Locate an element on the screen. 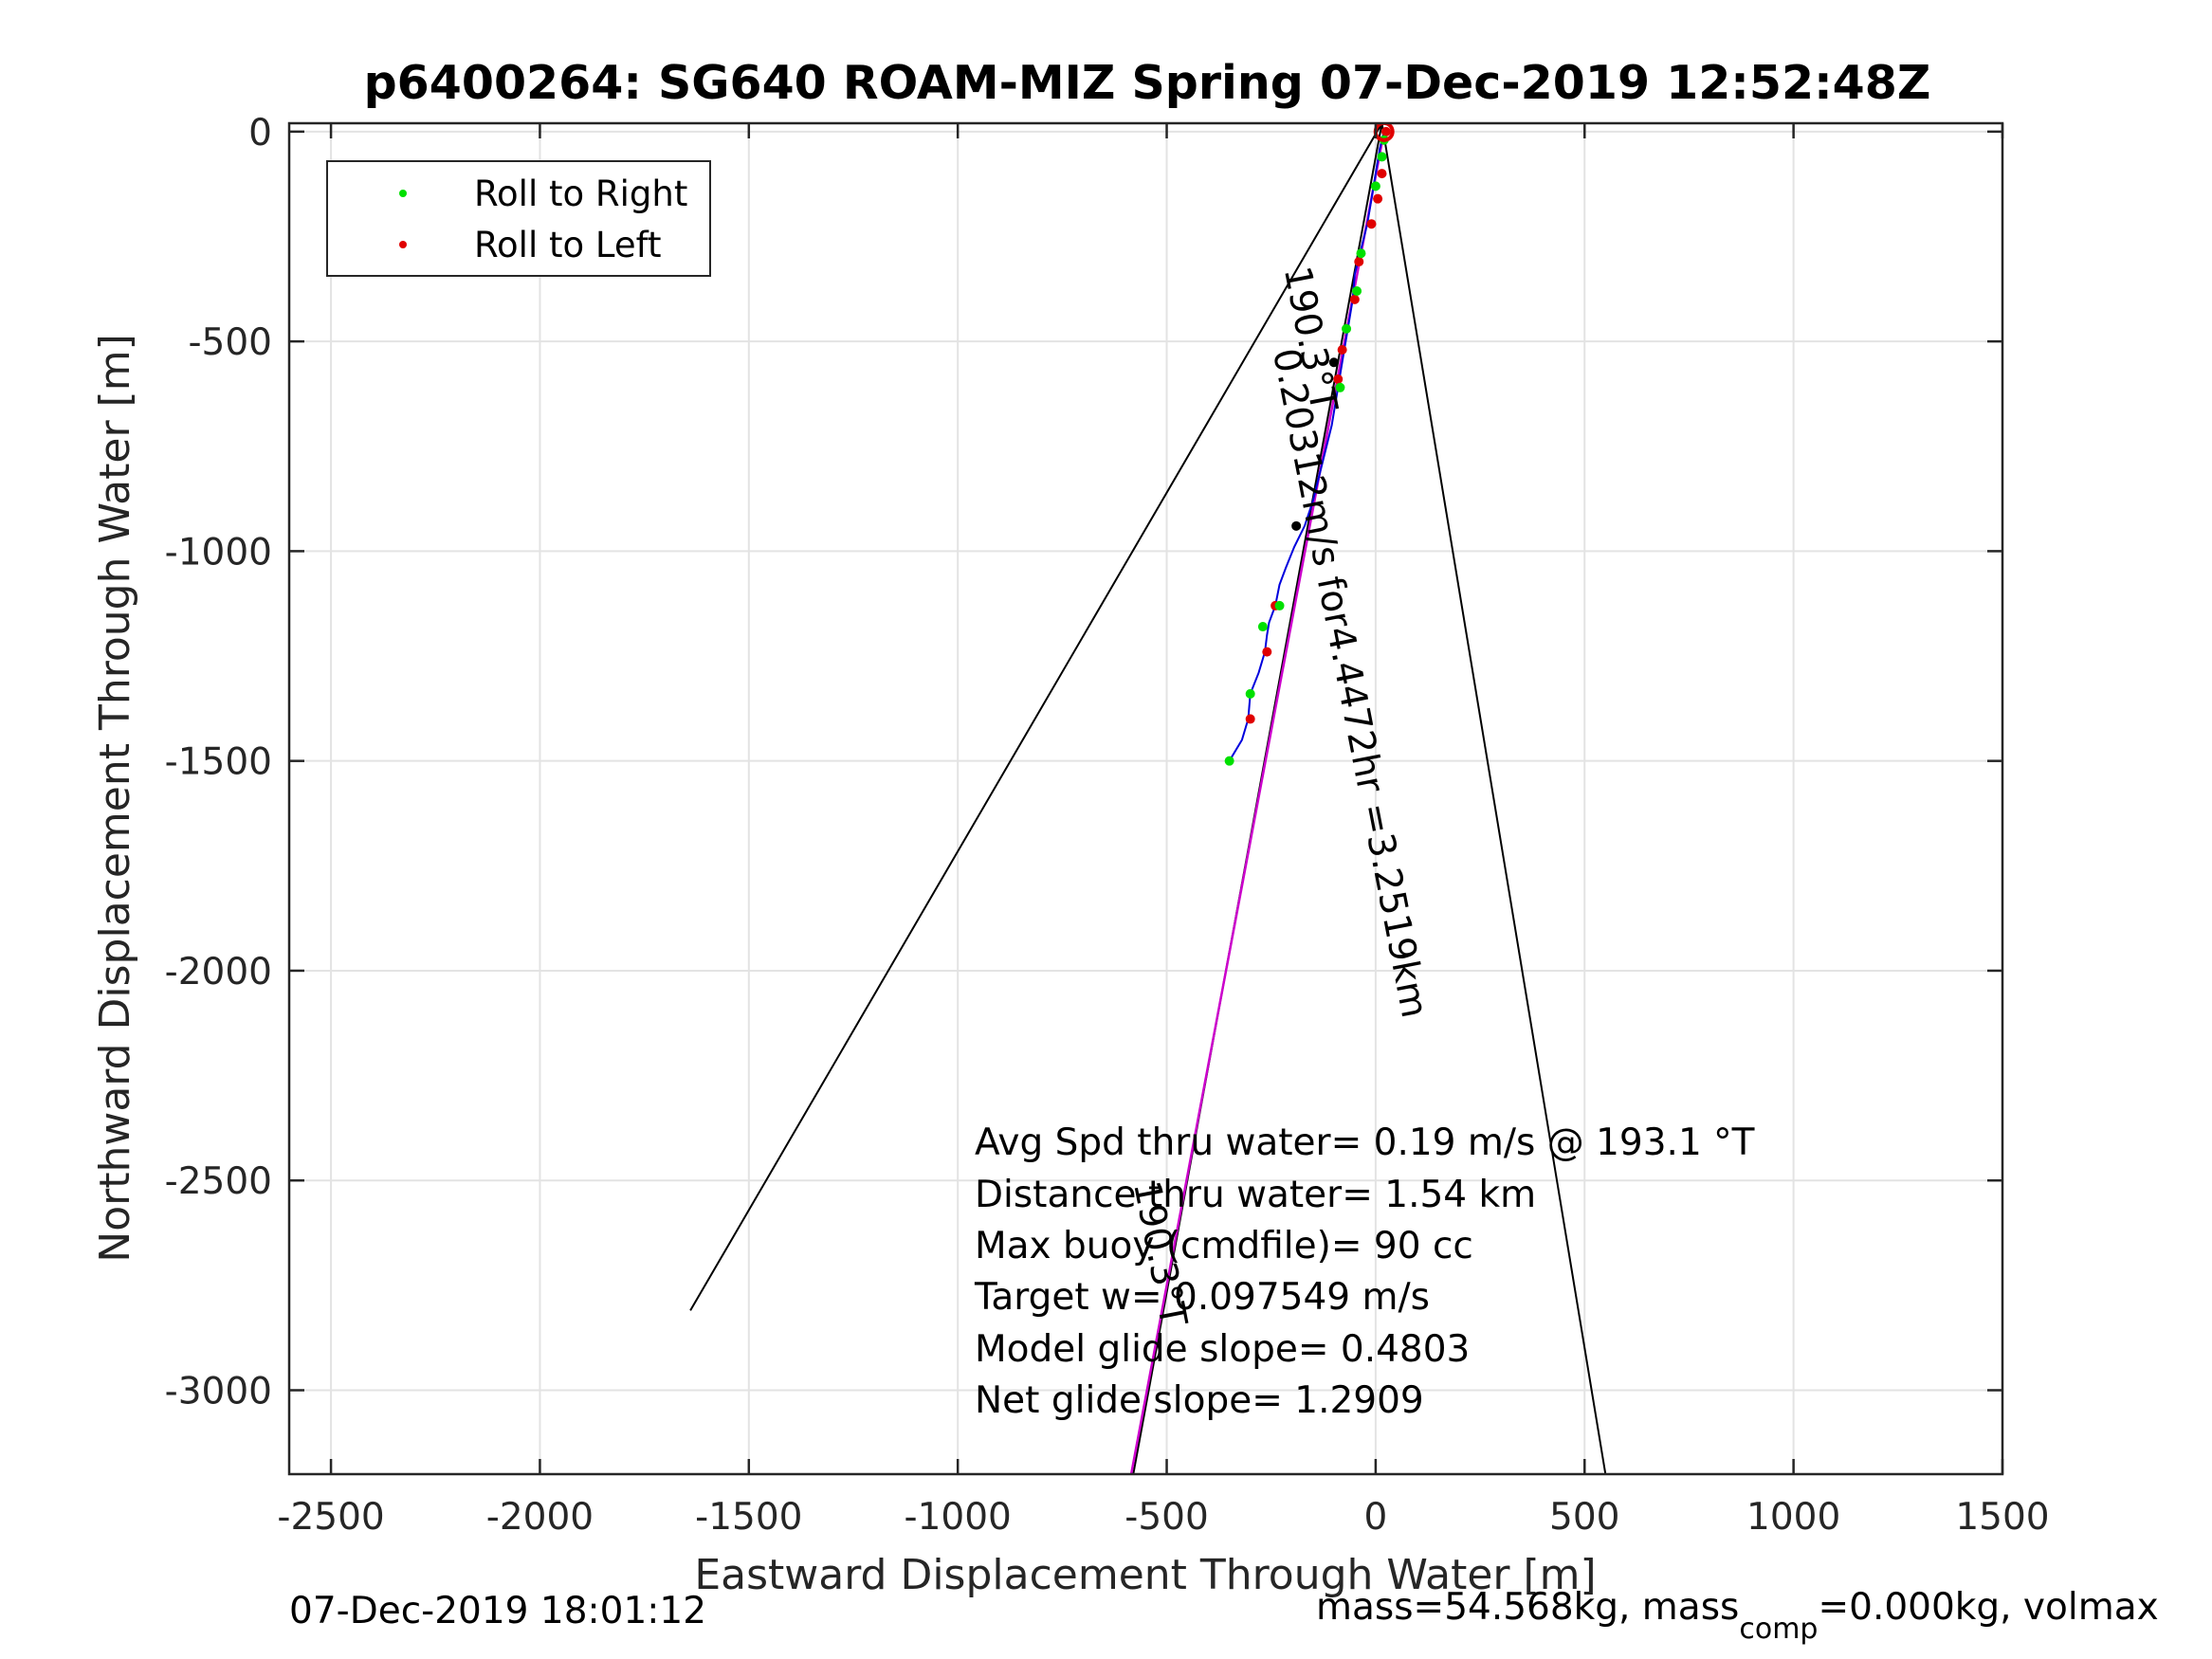  legend-label-roll-left: Roll to Left is located at coordinates (568, 245).